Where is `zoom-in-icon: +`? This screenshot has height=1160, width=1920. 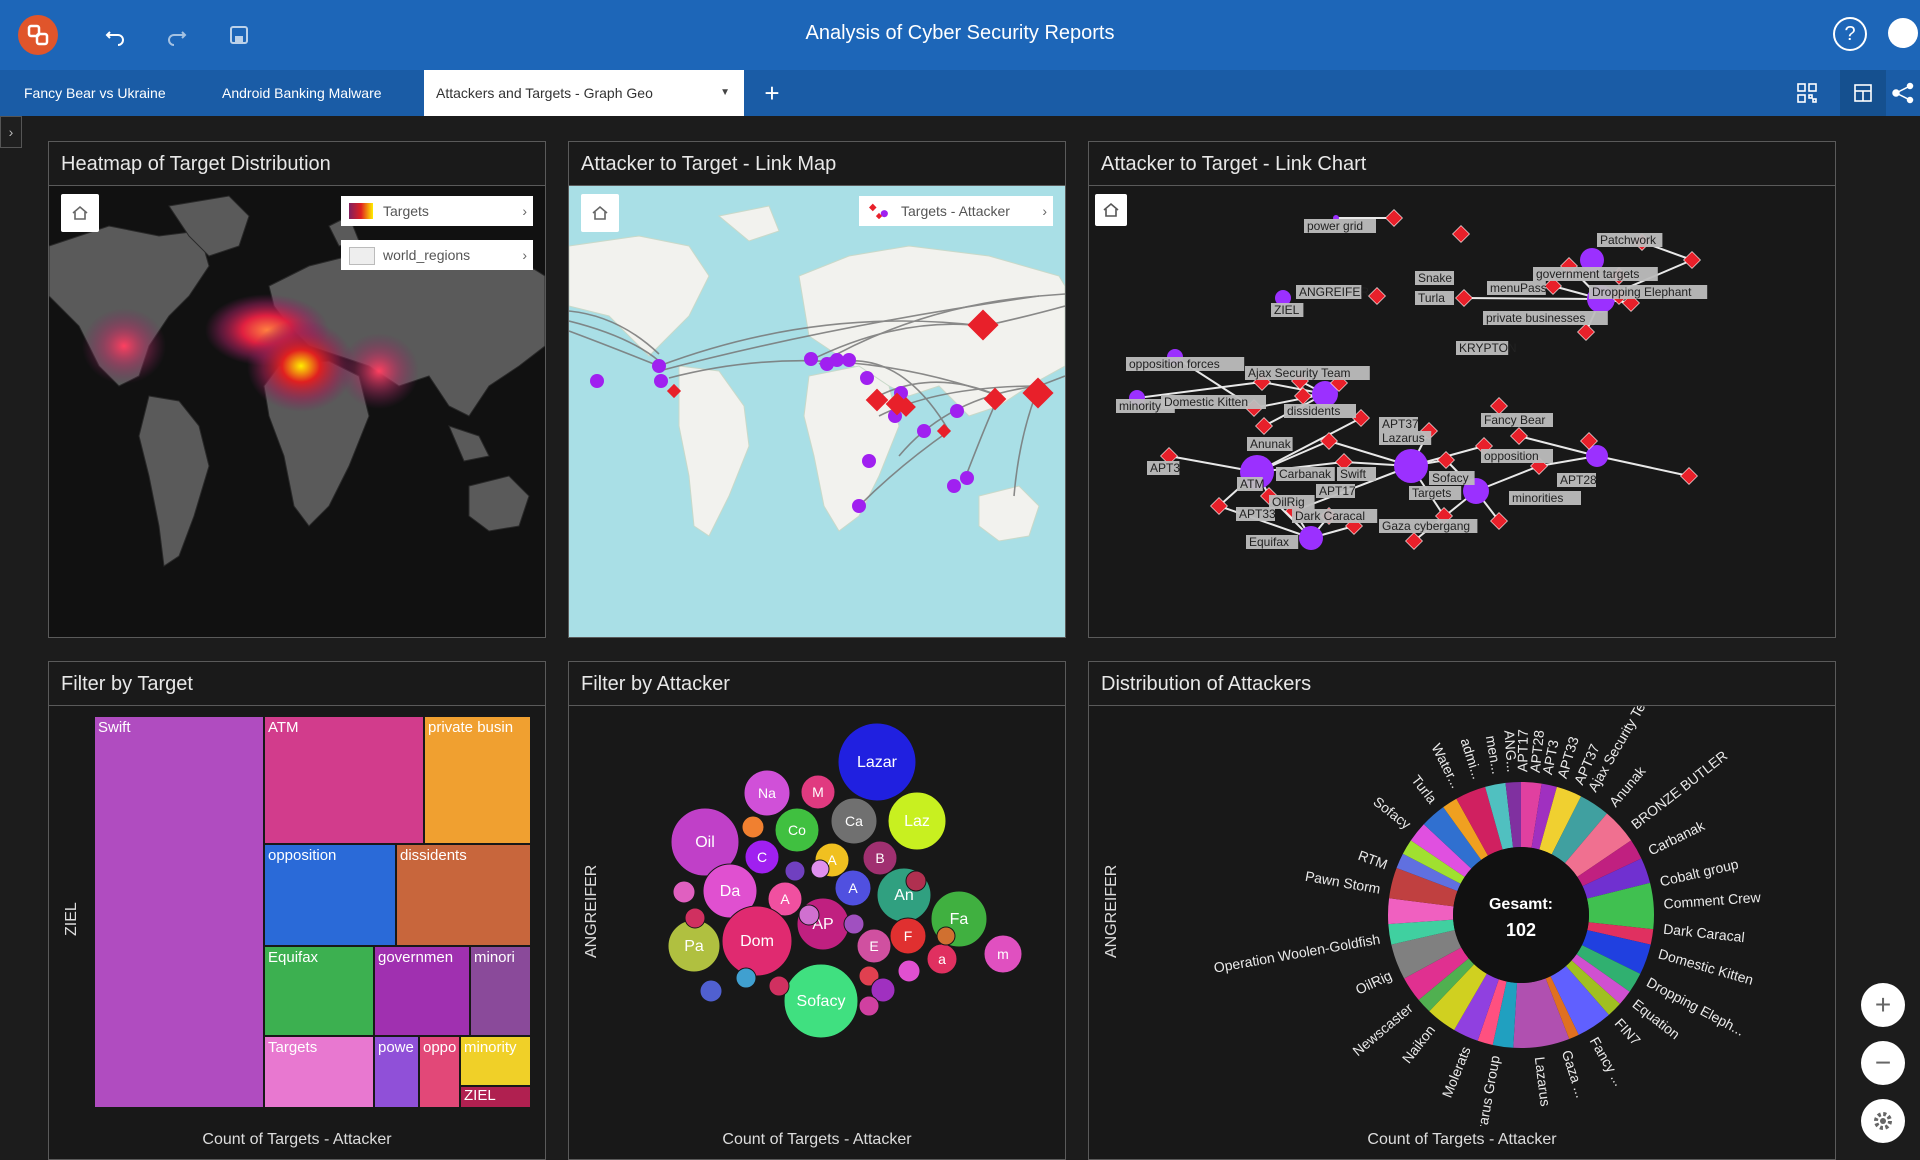
zoom-in-icon: + is located at coordinates (1883, 1005).